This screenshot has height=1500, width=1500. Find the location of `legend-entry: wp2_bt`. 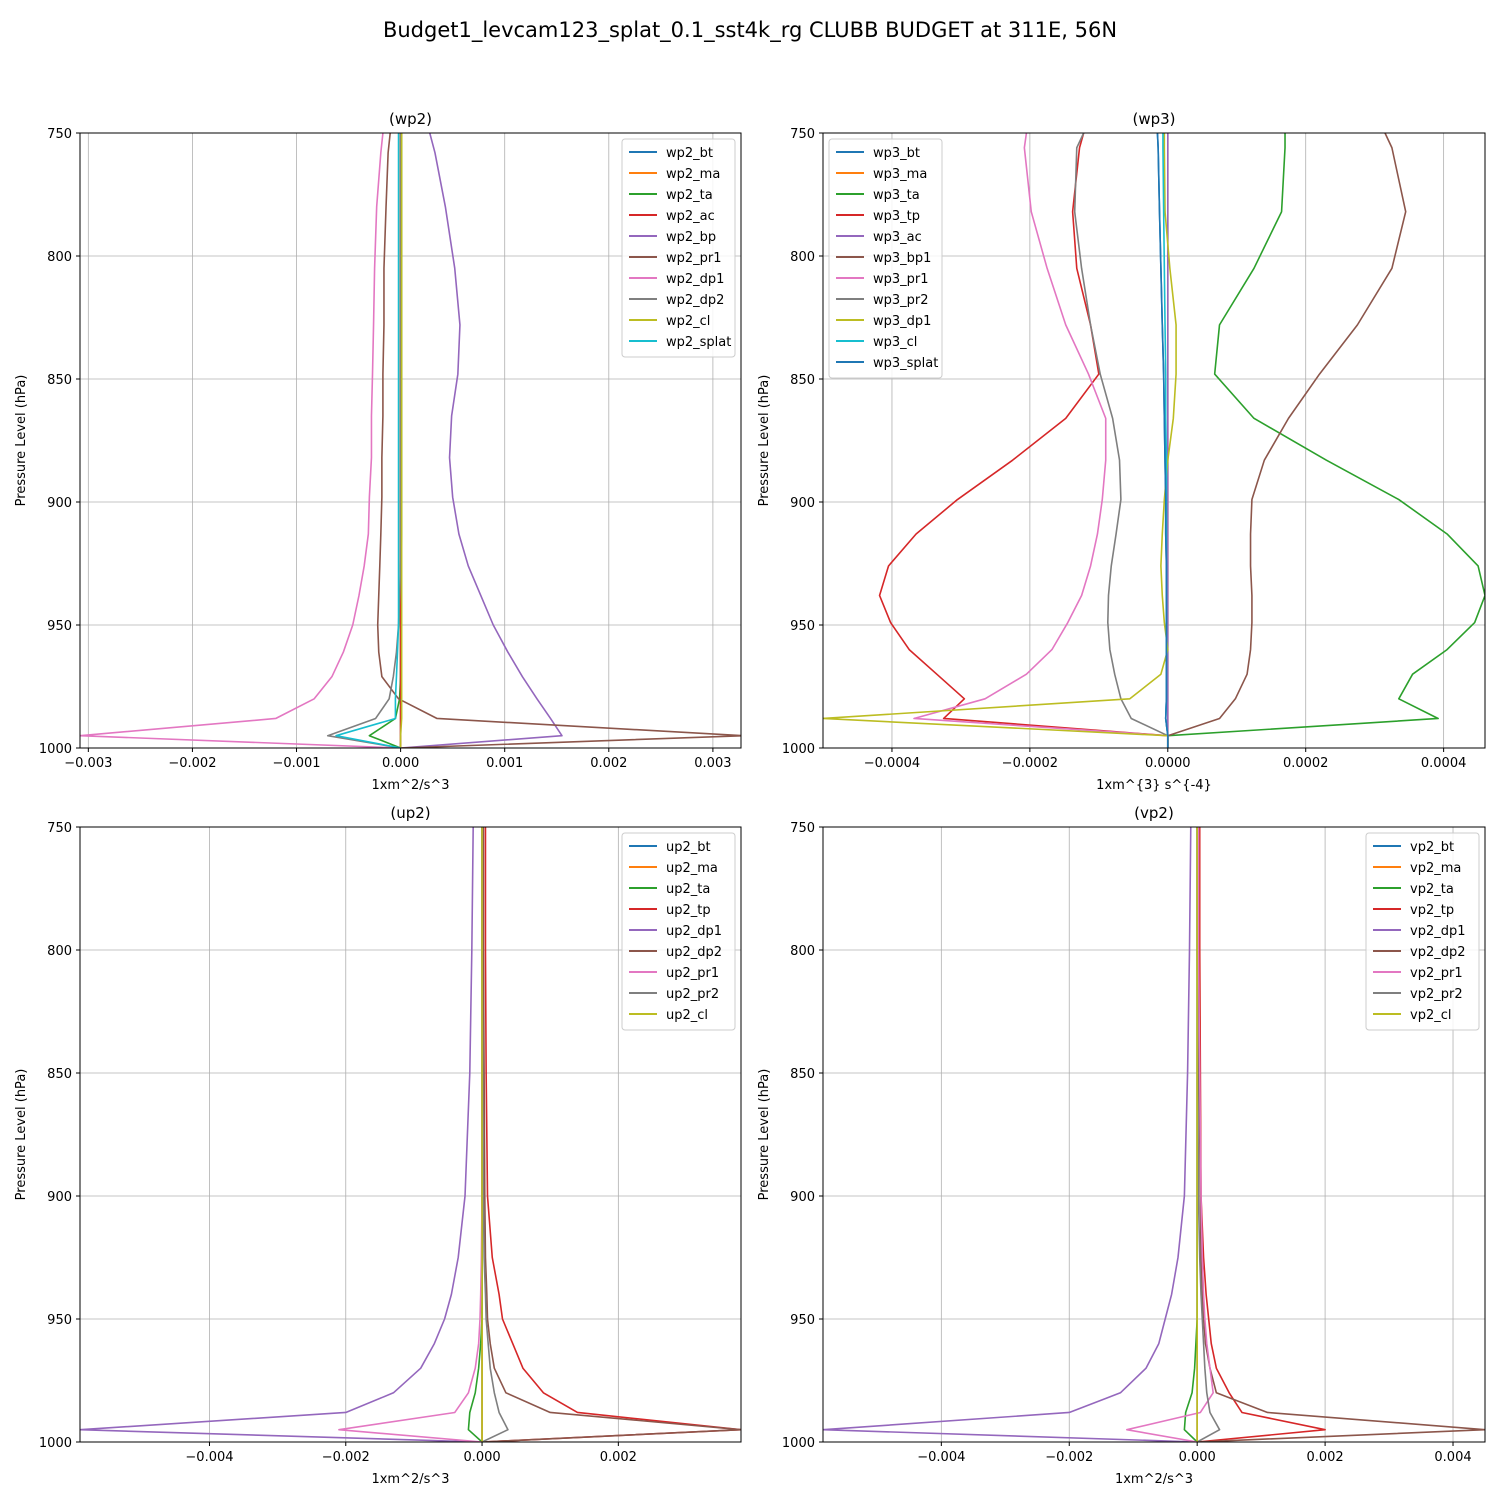

legend-entry: wp2_bt is located at coordinates (689, 153).